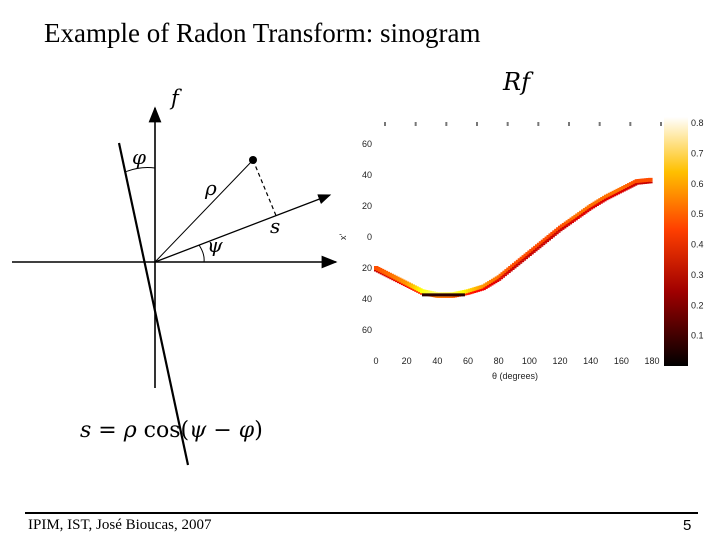 This screenshot has width=720, height=540. Describe the element at coordinates (513, 237) in the screenshot. I see `sinogram-curve` at that location.